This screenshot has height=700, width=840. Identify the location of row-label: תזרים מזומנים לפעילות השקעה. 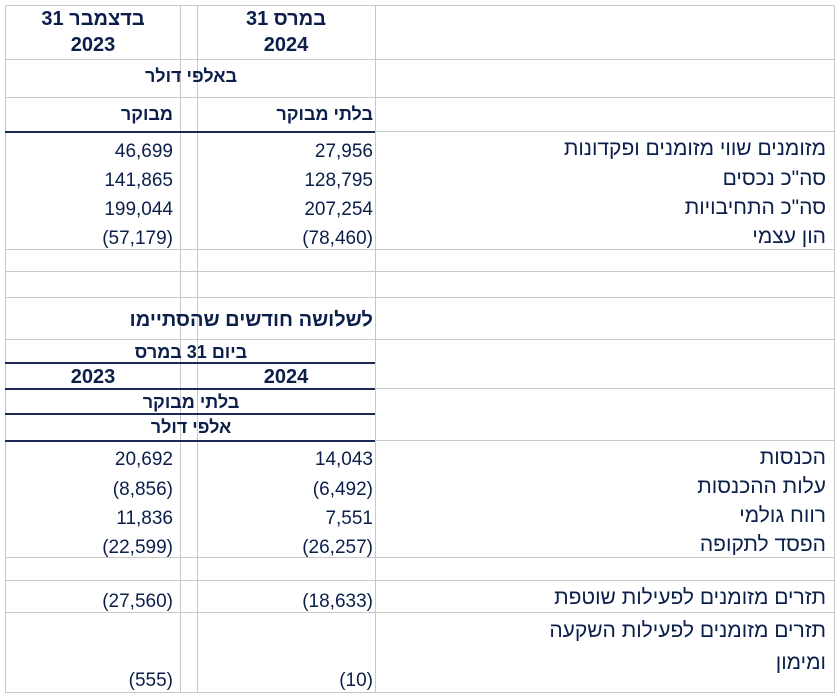
(687, 630).